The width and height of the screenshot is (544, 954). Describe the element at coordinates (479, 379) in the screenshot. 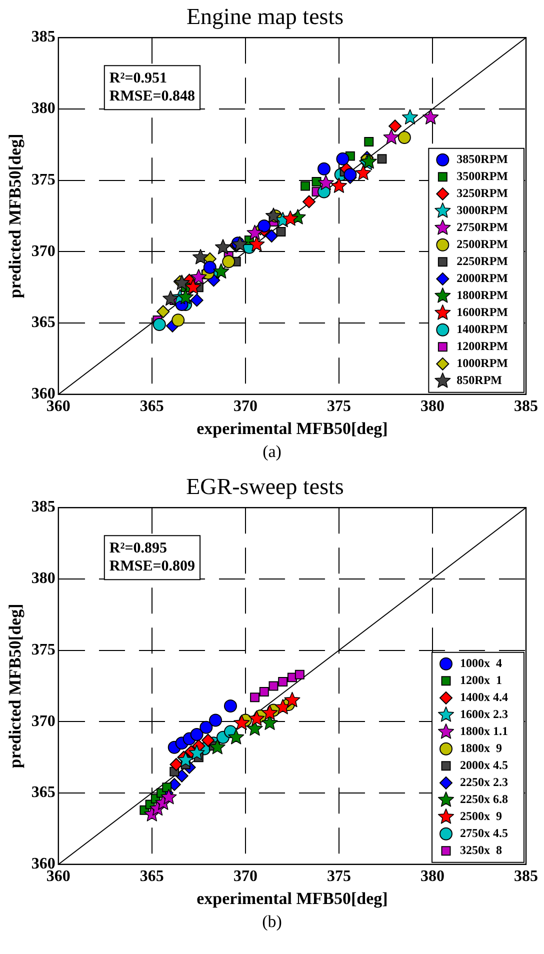

I see `legend-label: 850RPM` at that location.